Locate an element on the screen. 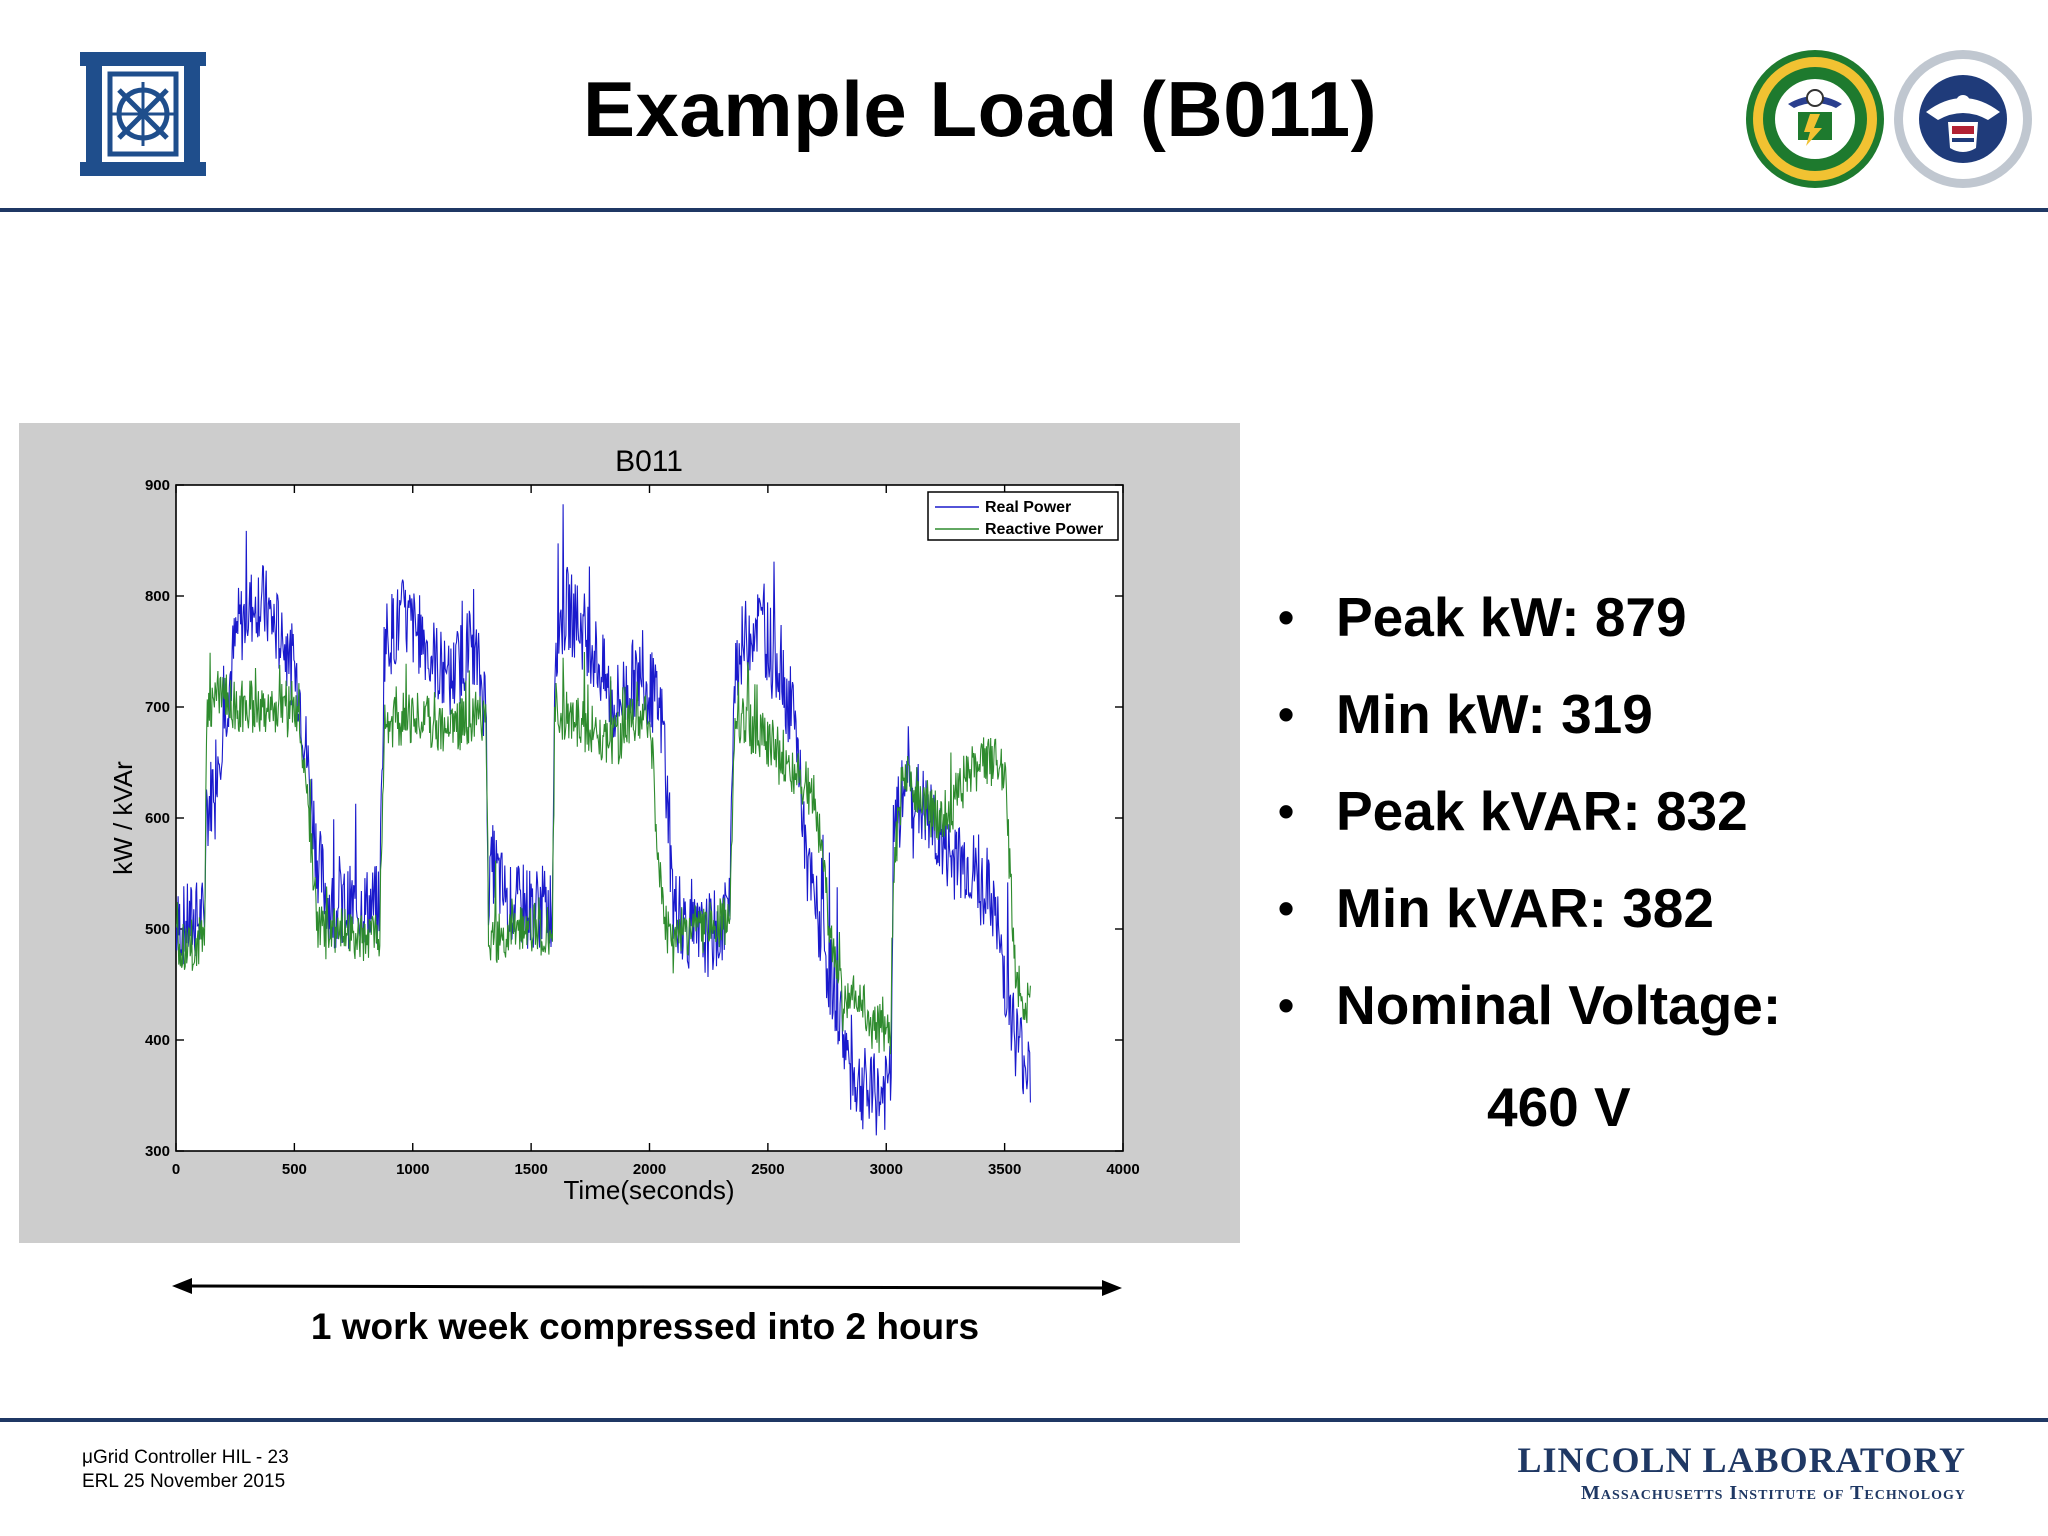  bullet-text: Min kW: 319 is located at coordinates (1494, 714).